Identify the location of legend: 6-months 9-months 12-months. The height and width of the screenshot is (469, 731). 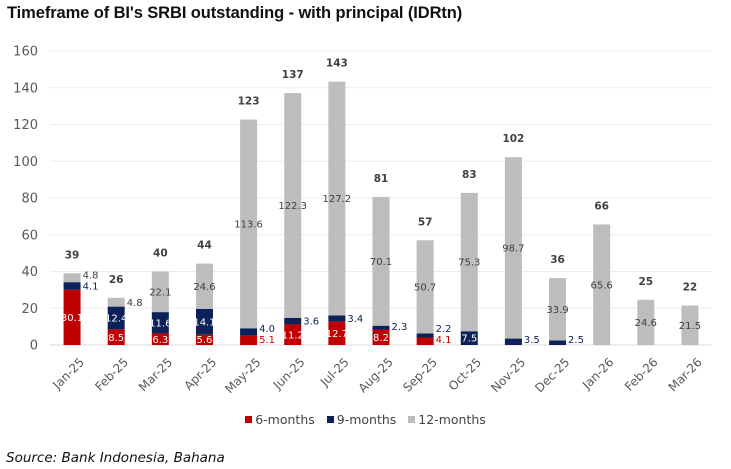
(365, 419).